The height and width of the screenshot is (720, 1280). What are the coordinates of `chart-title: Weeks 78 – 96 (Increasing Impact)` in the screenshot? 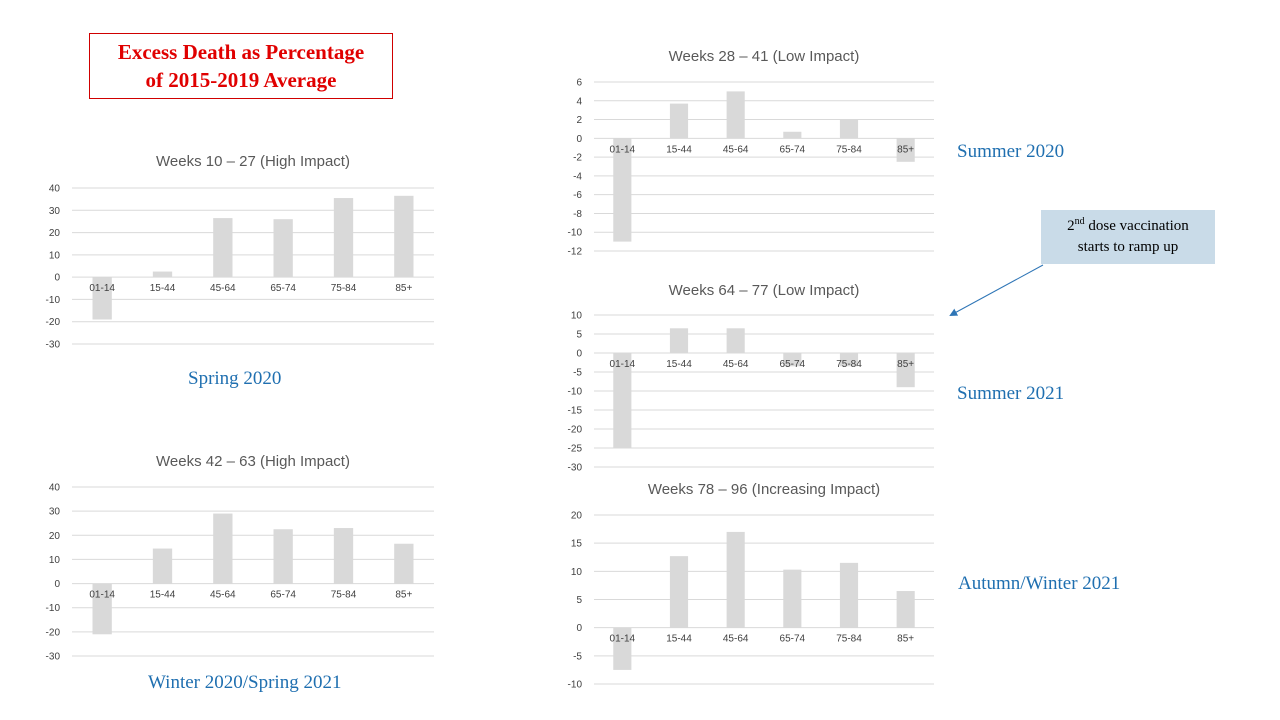 It's located at (764, 489).